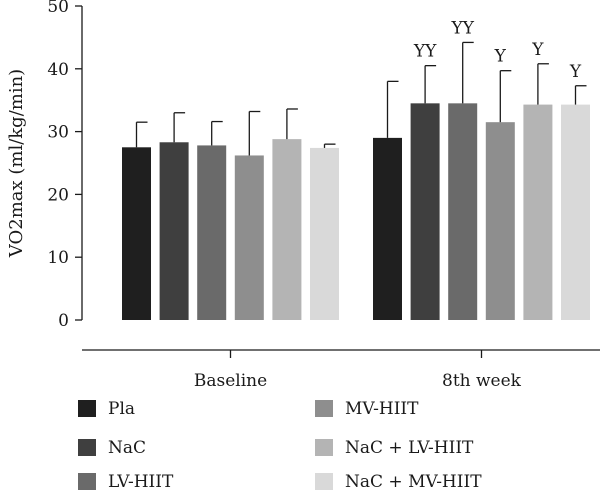 Image resolution: width=600 pixels, height=500 pixels. What do you see at coordinates (16, 163) in the screenshot?
I see `y-axis-label: VO2max (ml/kg/min)` at bounding box center [16, 163].